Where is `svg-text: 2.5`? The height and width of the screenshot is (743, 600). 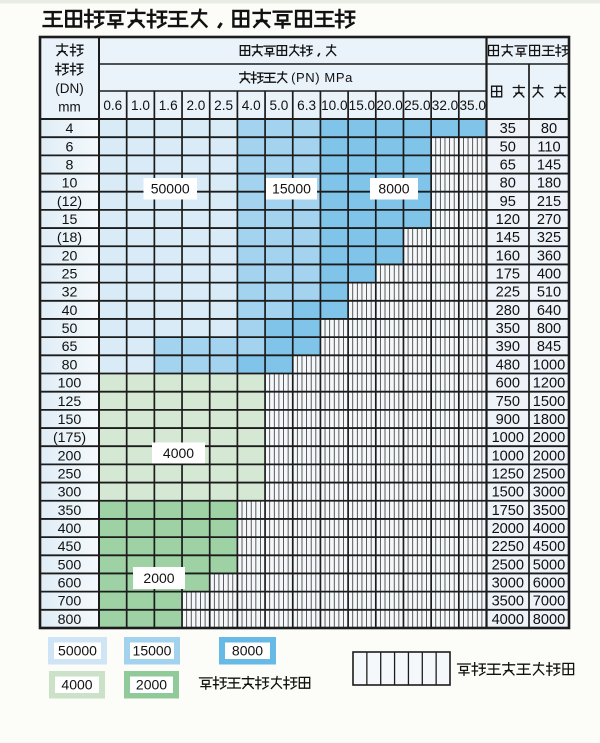
svg-text: 2.5 is located at coordinates (223, 105).